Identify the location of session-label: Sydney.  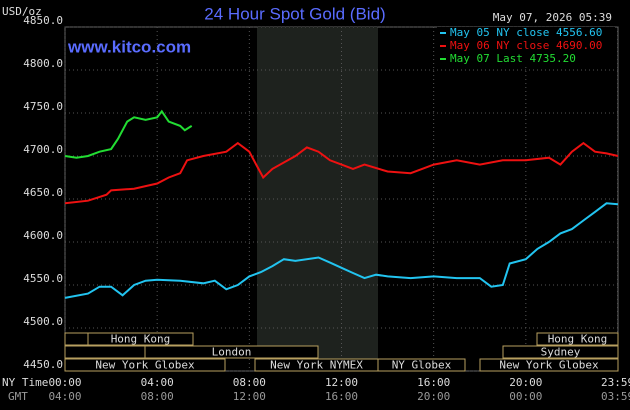
(561, 352).